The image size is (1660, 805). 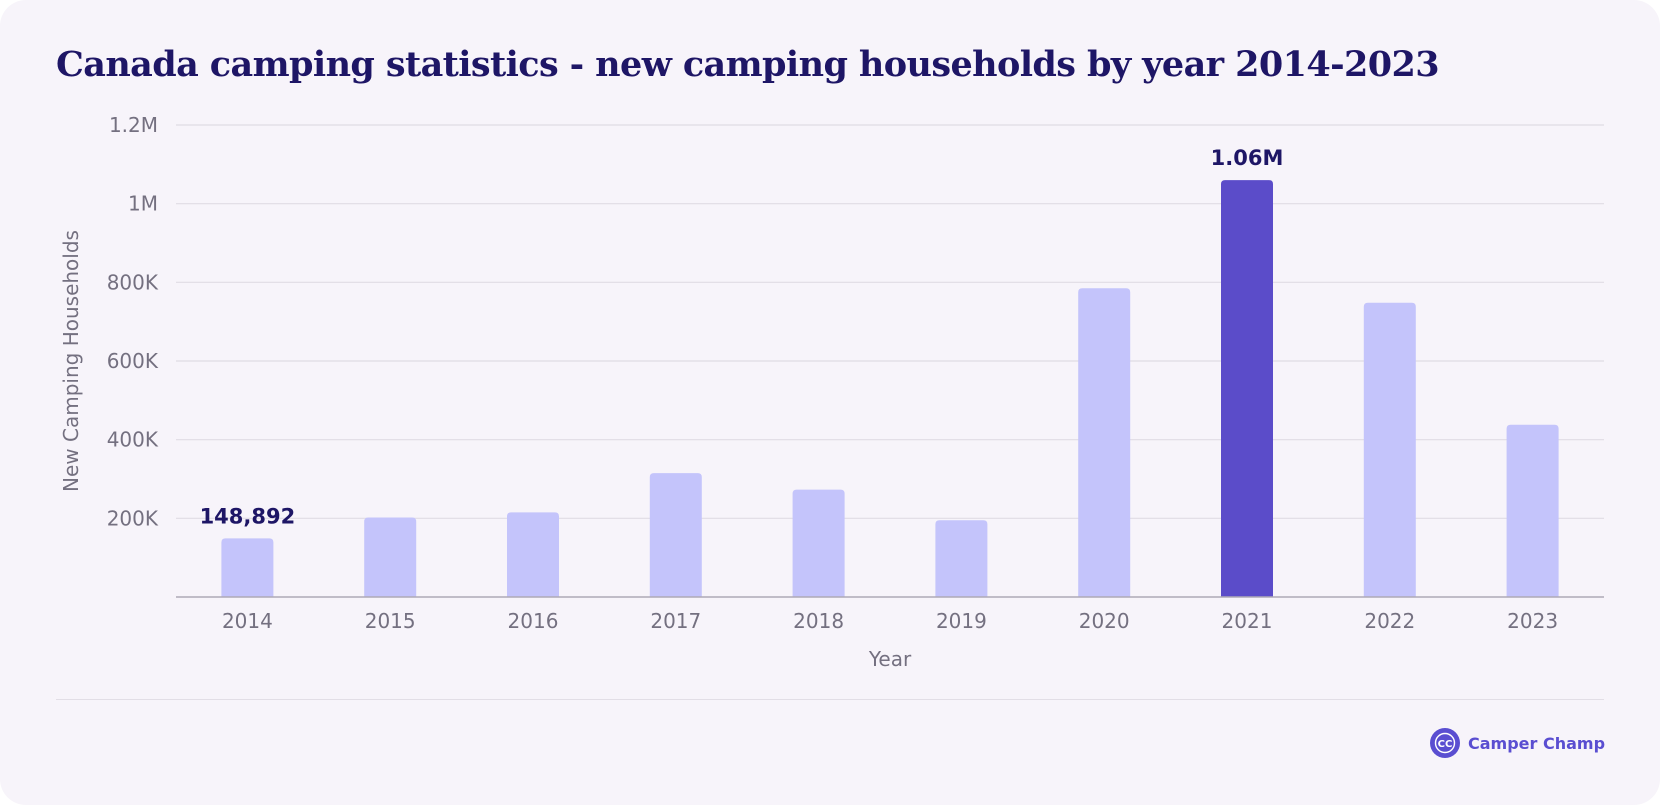 I want to click on logo-monogram: CC, so click(x=1445, y=744).